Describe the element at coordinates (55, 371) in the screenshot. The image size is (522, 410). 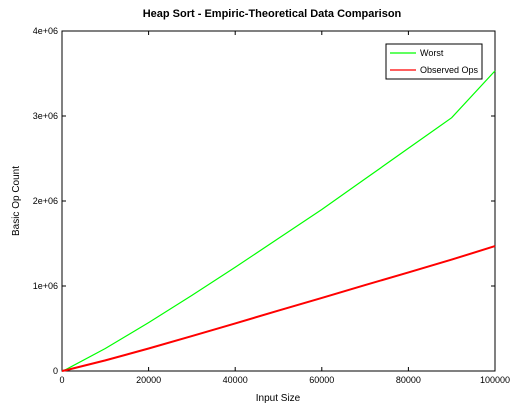
I see `y-tick-label: 0` at that location.